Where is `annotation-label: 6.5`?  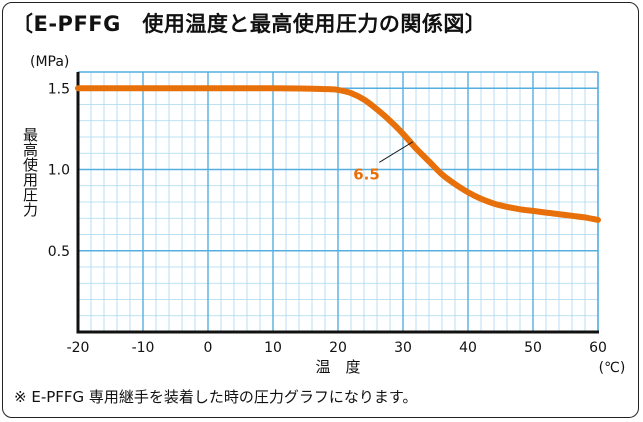 annotation-label: 6.5 is located at coordinates (366, 174).